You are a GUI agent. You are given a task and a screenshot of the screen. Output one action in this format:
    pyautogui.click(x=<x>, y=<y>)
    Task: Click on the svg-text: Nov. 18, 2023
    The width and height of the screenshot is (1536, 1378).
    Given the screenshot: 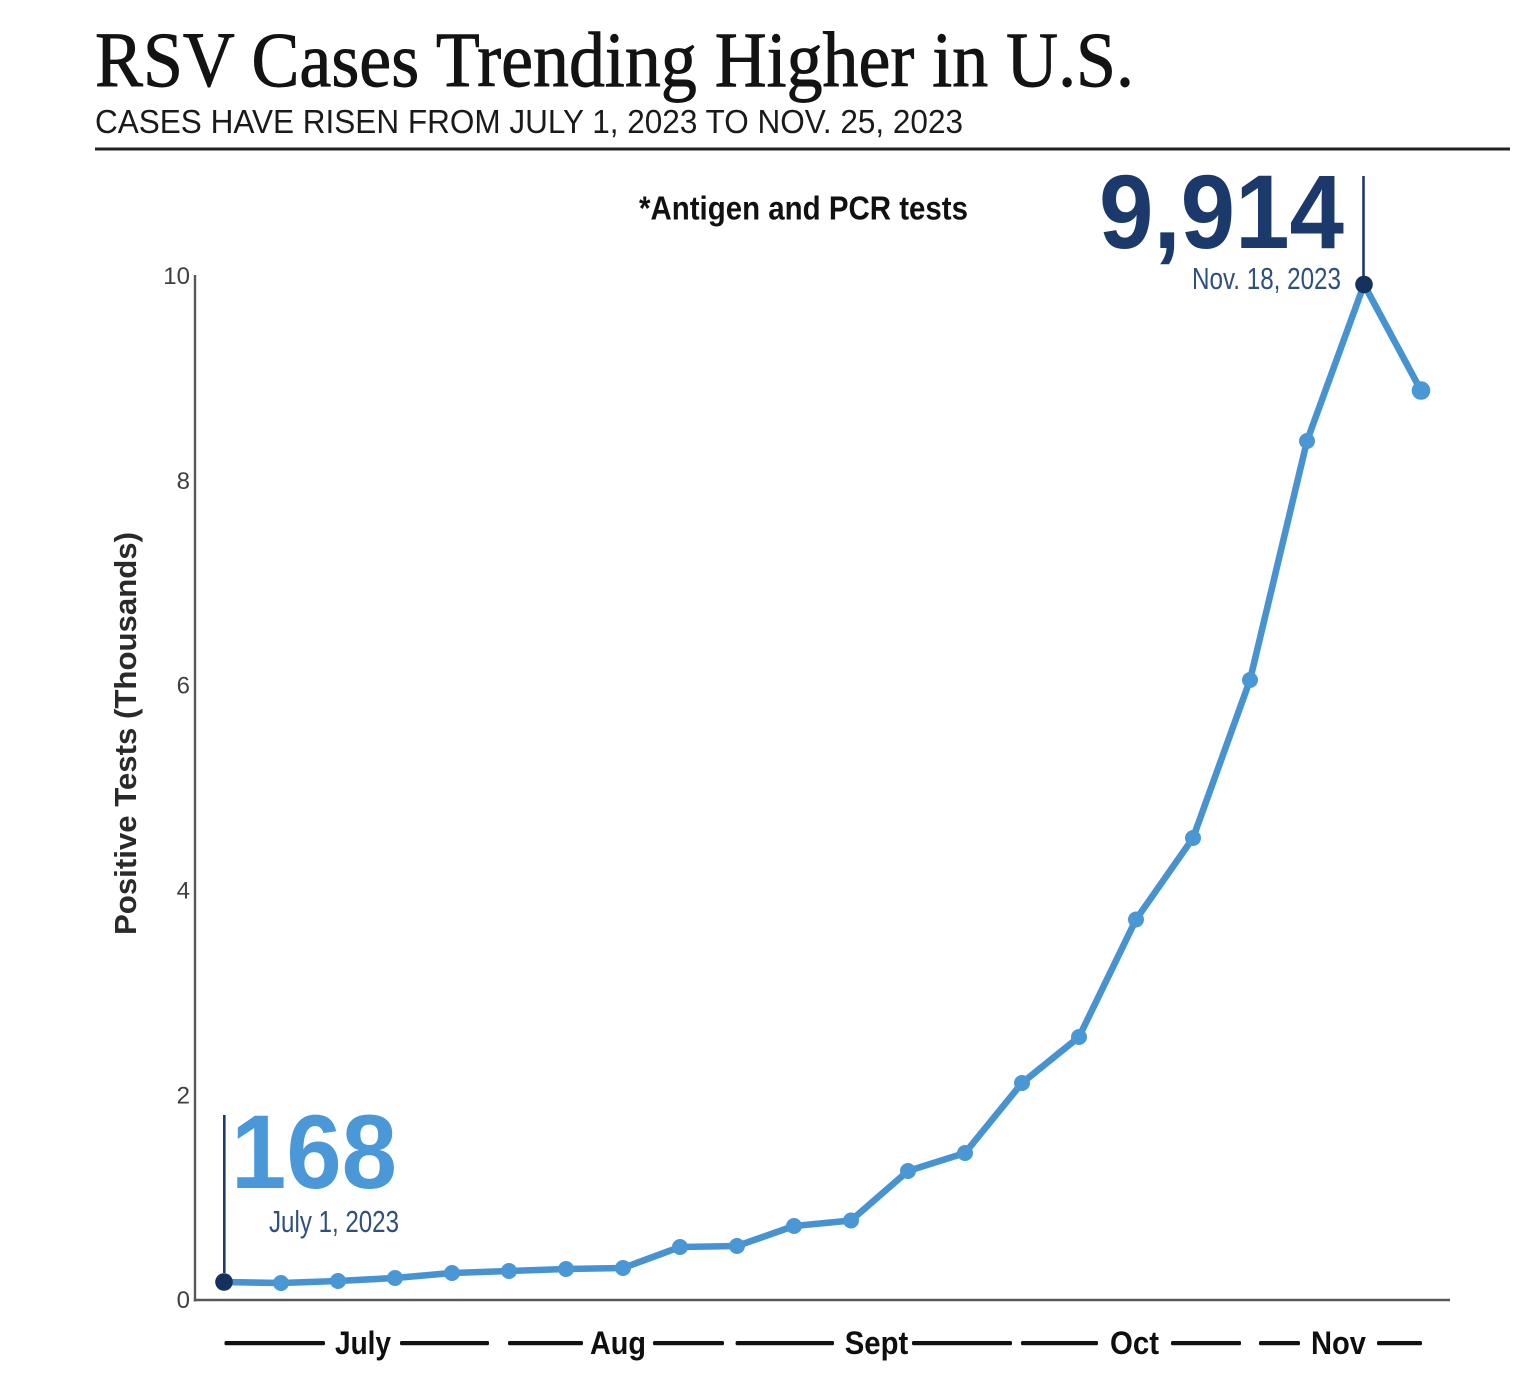 What is the action you would take?
    pyautogui.click(x=1266, y=278)
    